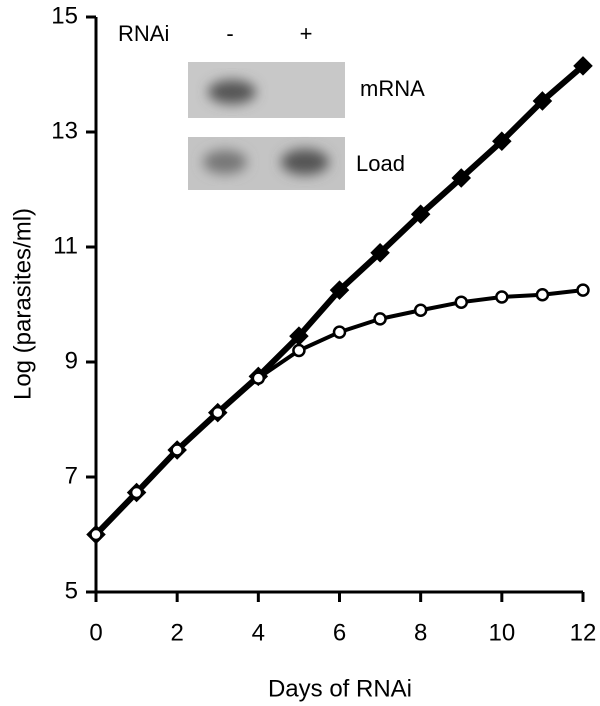  I want to click on lane-label: -, so click(229, 33).